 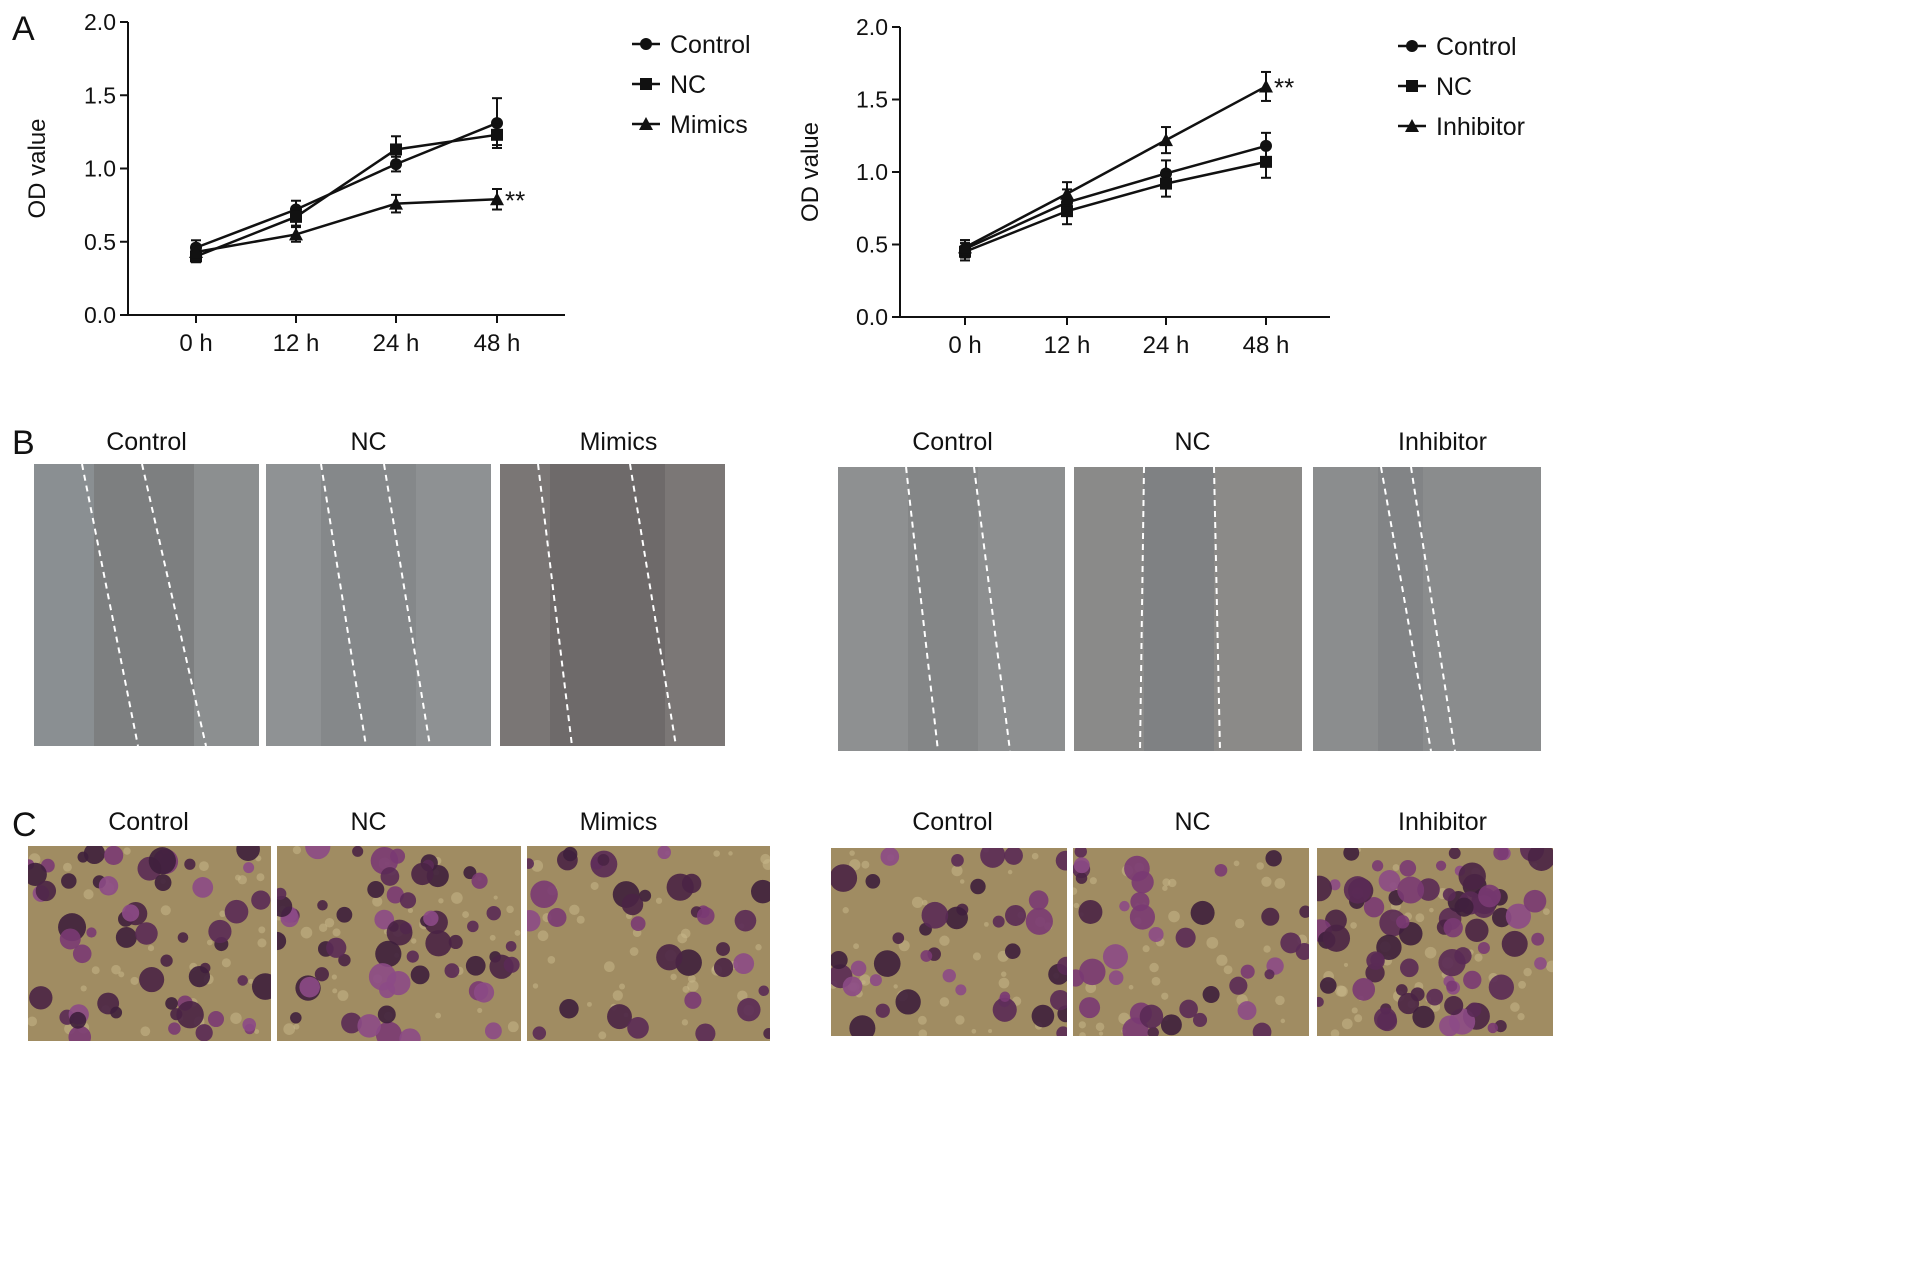 I want to click on transwell-label-inhibitor: Inhibitor, so click(x=1442, y=822).